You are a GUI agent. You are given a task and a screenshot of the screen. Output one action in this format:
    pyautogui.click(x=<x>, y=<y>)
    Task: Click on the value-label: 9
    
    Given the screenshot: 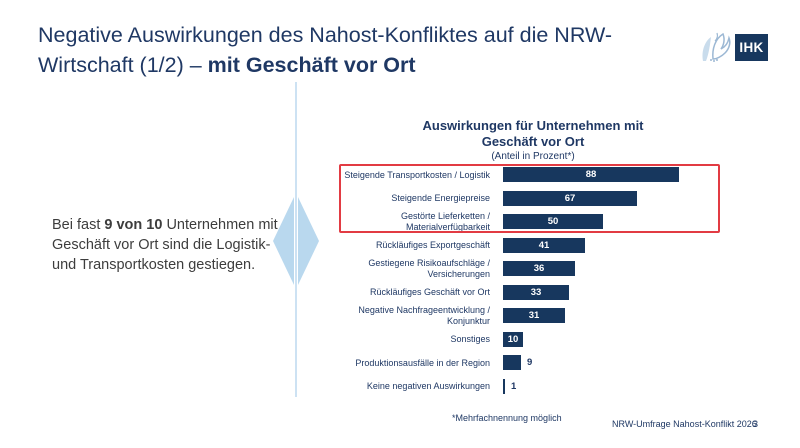 What is the action you would take?
    pyautogui.click(x=530, y=363)
    